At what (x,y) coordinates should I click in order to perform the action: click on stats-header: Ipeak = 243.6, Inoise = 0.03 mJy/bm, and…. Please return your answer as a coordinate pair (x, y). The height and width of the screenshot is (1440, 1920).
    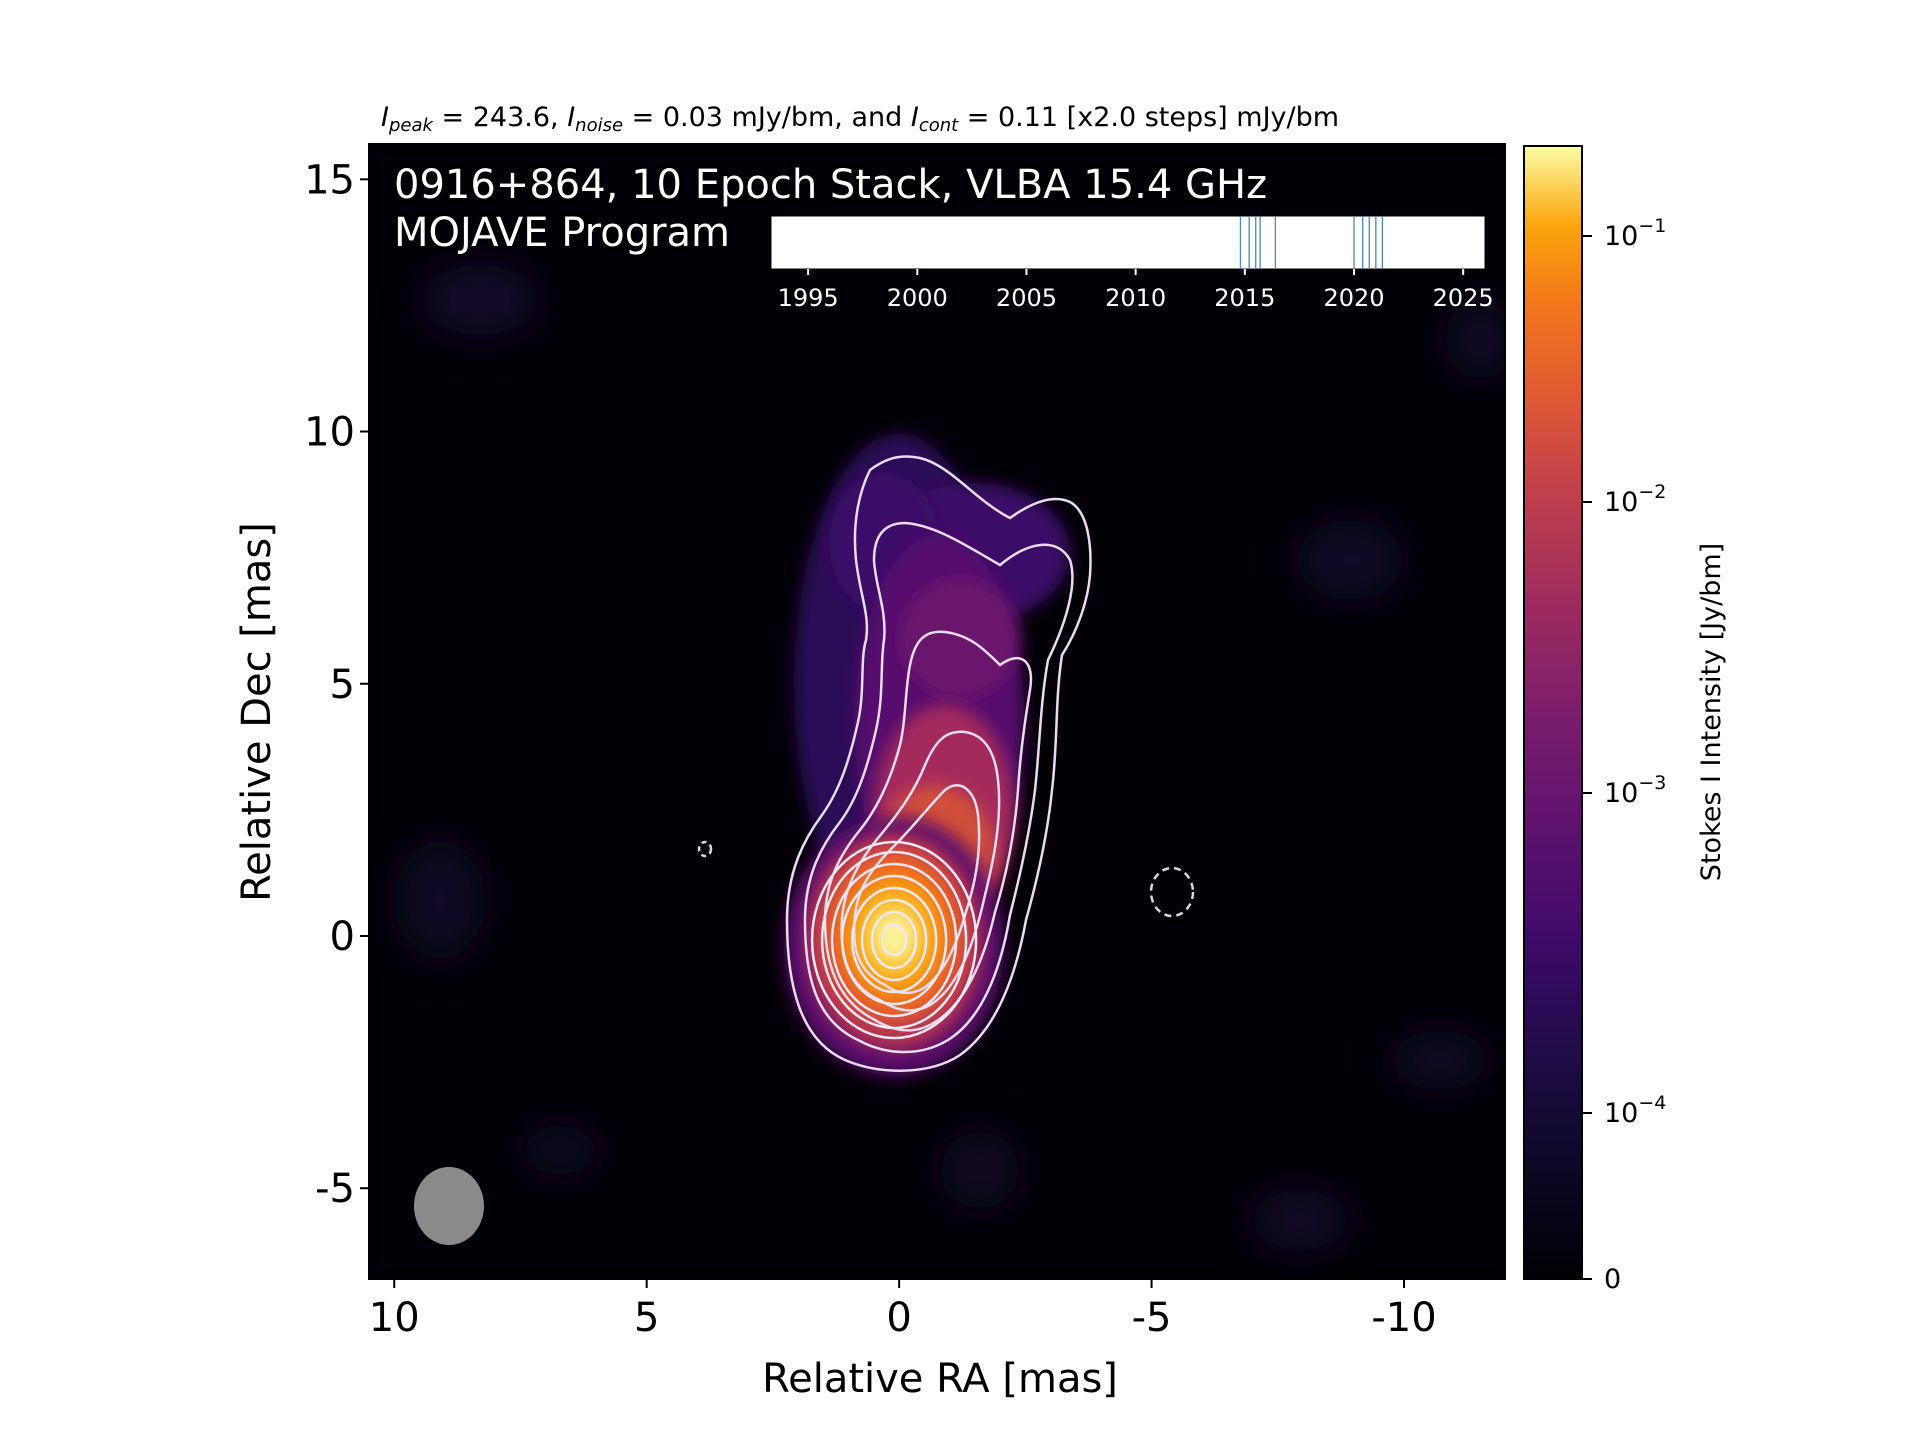
    Looking at the image, I should click on (860, 119).